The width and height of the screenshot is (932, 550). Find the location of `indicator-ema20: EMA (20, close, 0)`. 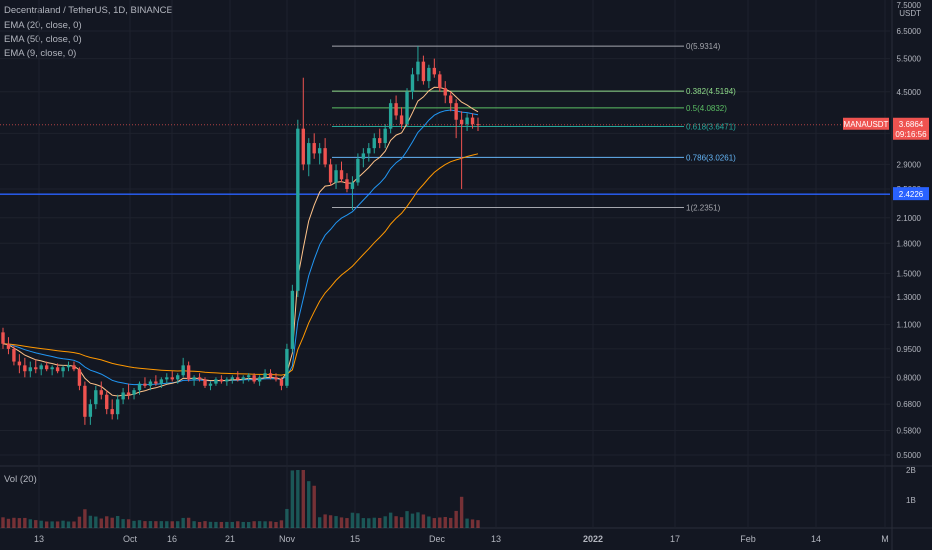

indicator-ema20: EMA (20, close, 0) is located at coordinates (43, 25).